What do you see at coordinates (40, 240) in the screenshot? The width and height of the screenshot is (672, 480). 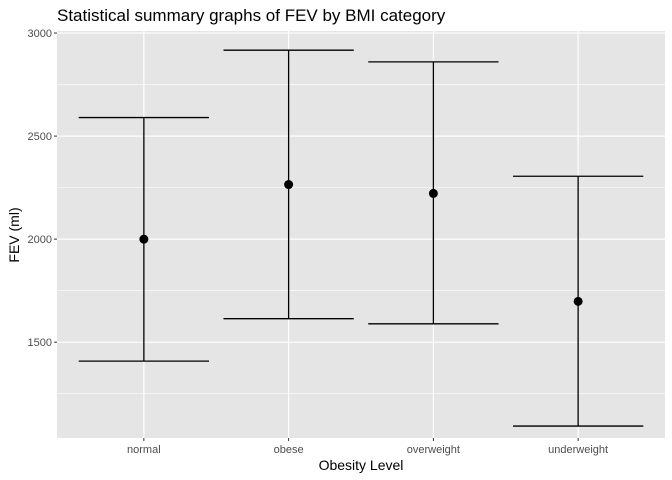 I see `y-tick-label: 2000` at bounding box center [40, 240].